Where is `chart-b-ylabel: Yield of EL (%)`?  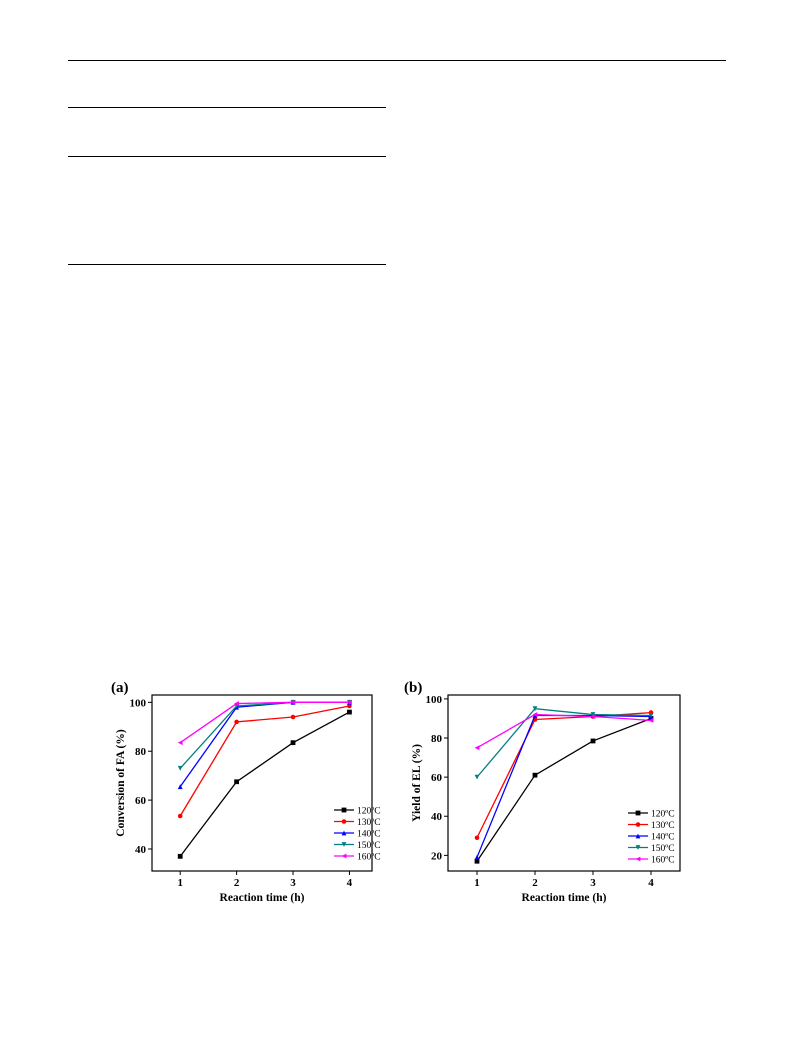
chart-b-ylabel: Yield of EL (%) is located at coordinates (417, 783).